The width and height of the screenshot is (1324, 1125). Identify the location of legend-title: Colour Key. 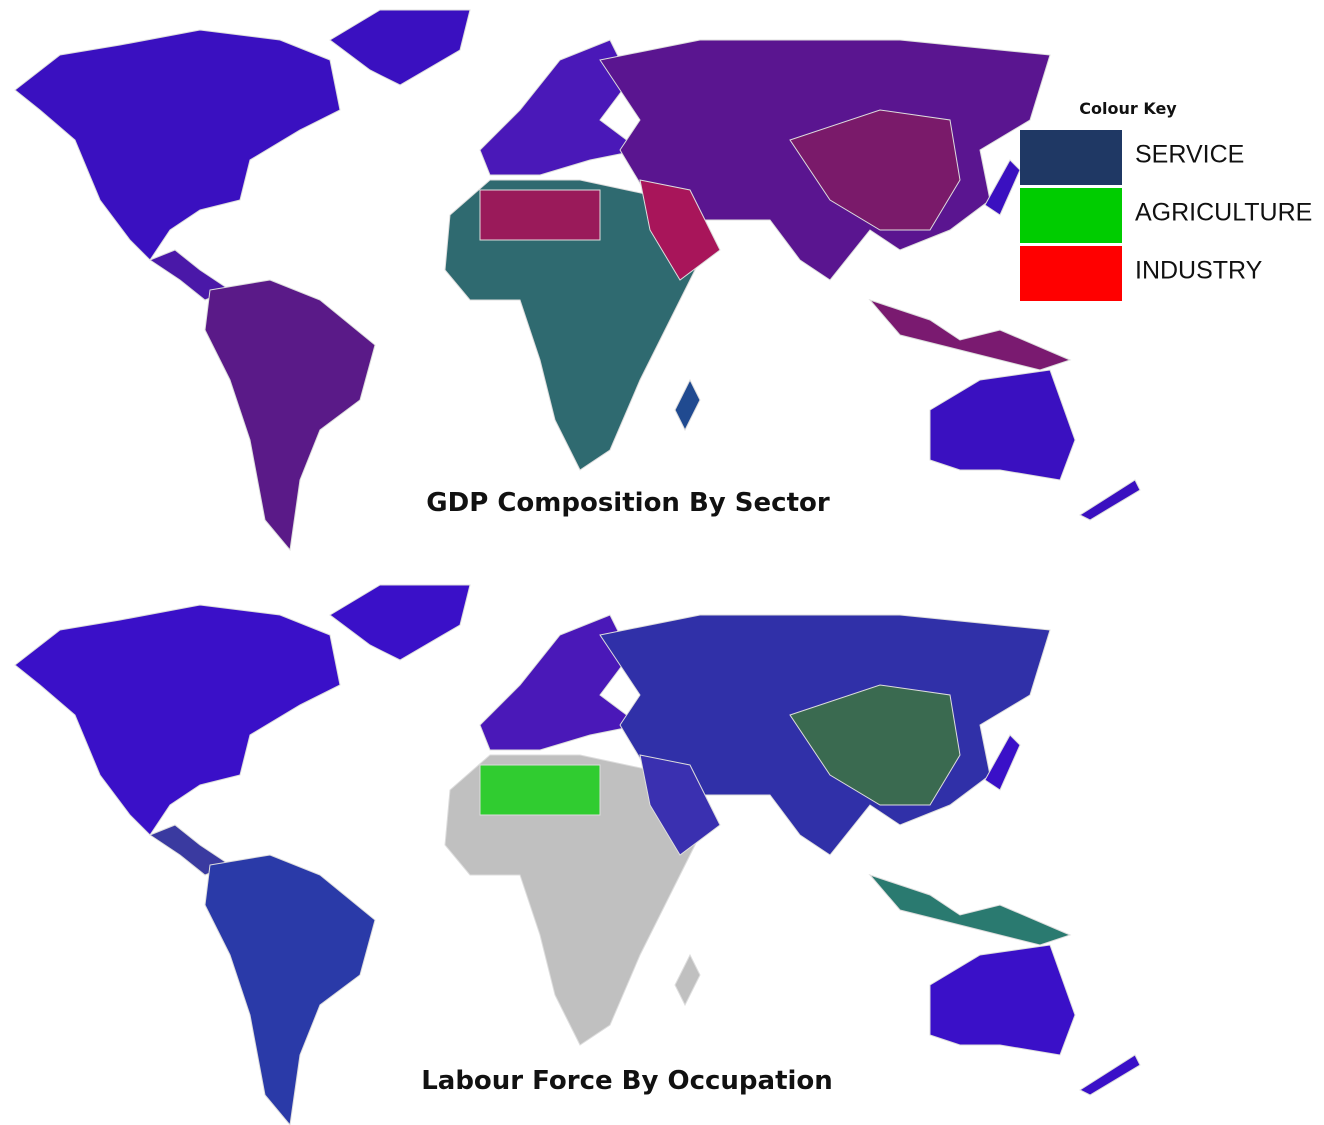
(1128, 108).